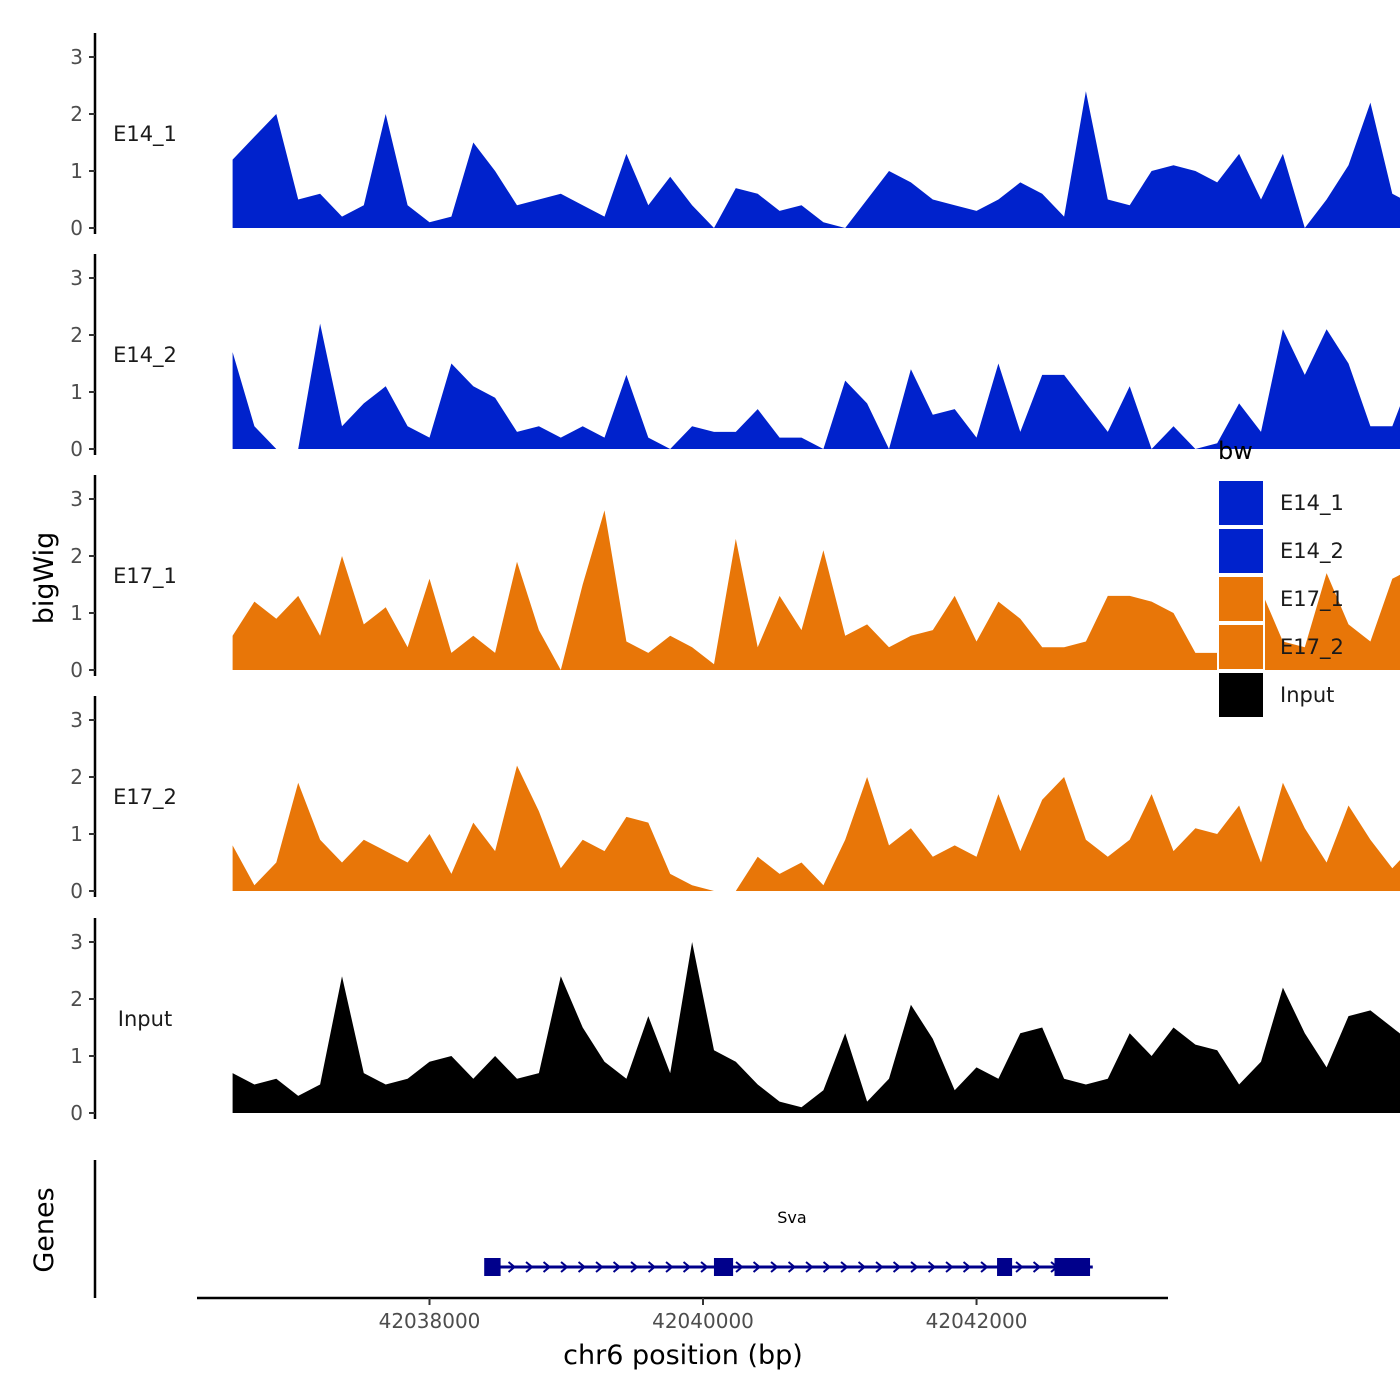 The height and width of the screenshot is (1400, 1400). What do you see at coordinates (1235, 451) in the screenshot?
I see `legend-title: bw` at bounding box center [1235, 451].